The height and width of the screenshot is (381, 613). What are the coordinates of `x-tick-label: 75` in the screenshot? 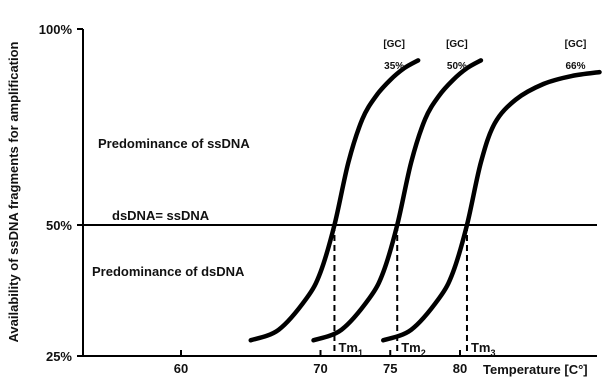 It's located at (390, 368).